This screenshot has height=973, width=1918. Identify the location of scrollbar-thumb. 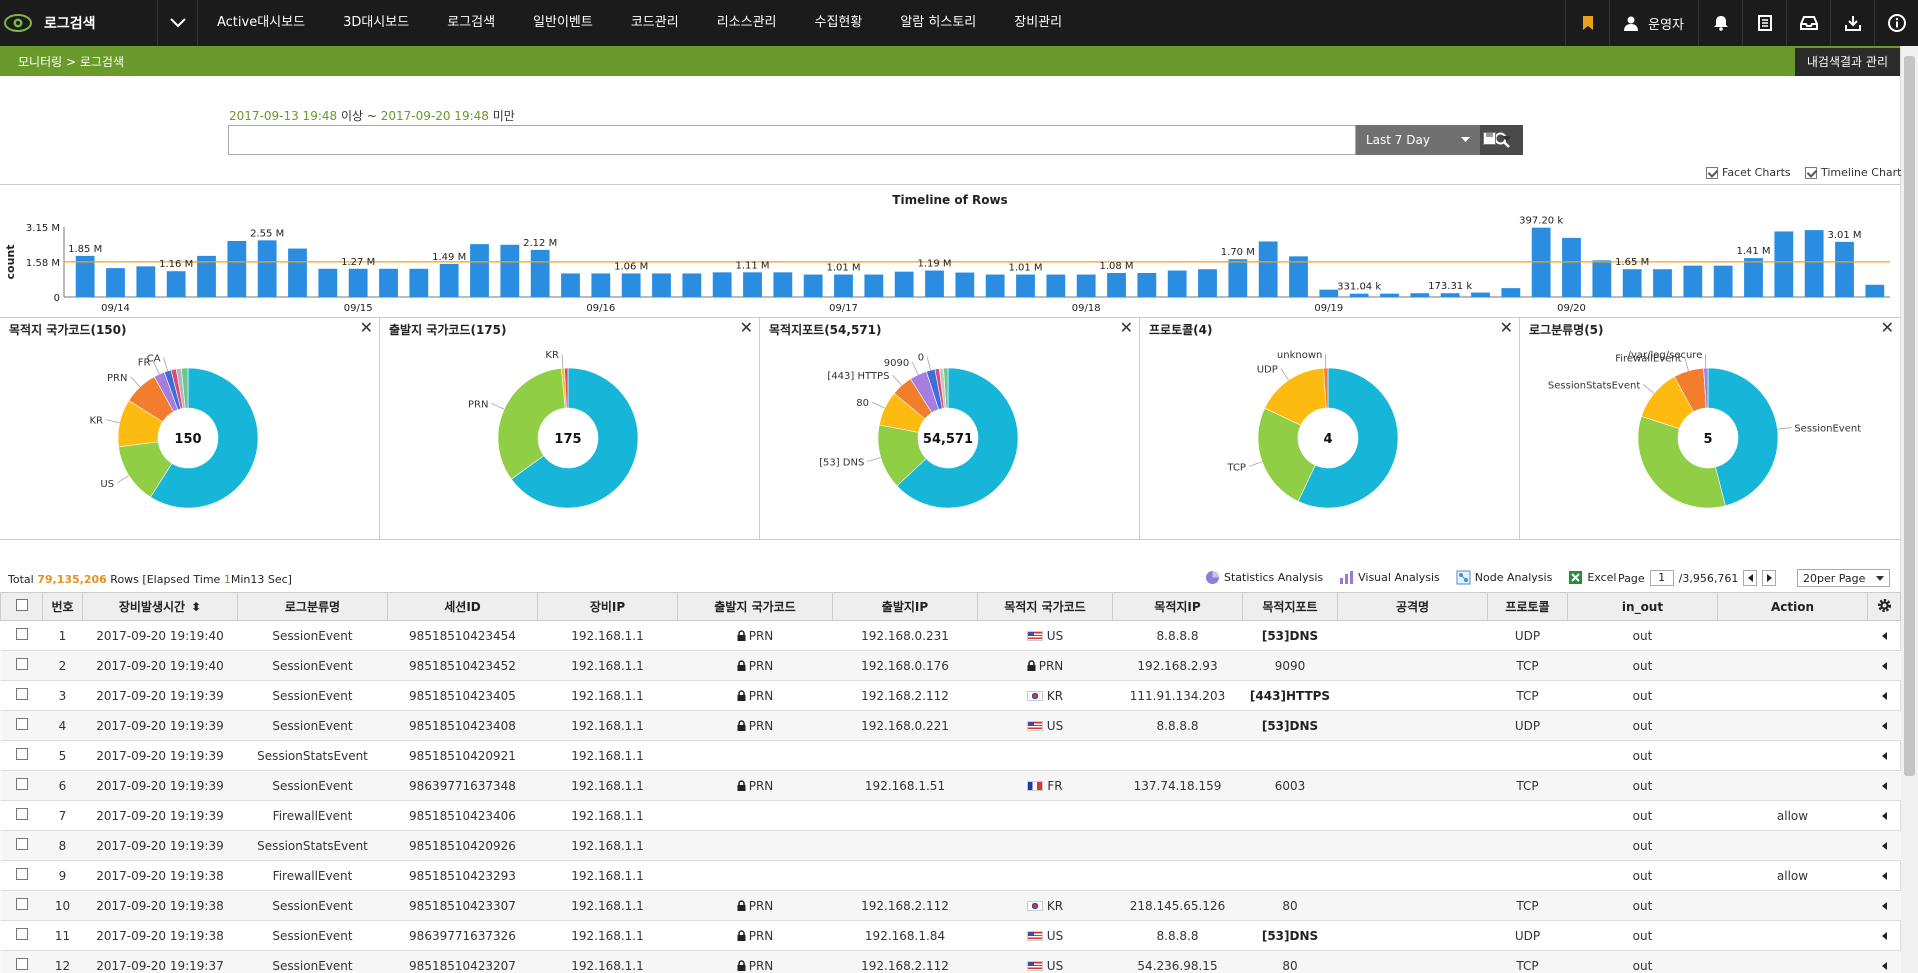
(1909, 416).